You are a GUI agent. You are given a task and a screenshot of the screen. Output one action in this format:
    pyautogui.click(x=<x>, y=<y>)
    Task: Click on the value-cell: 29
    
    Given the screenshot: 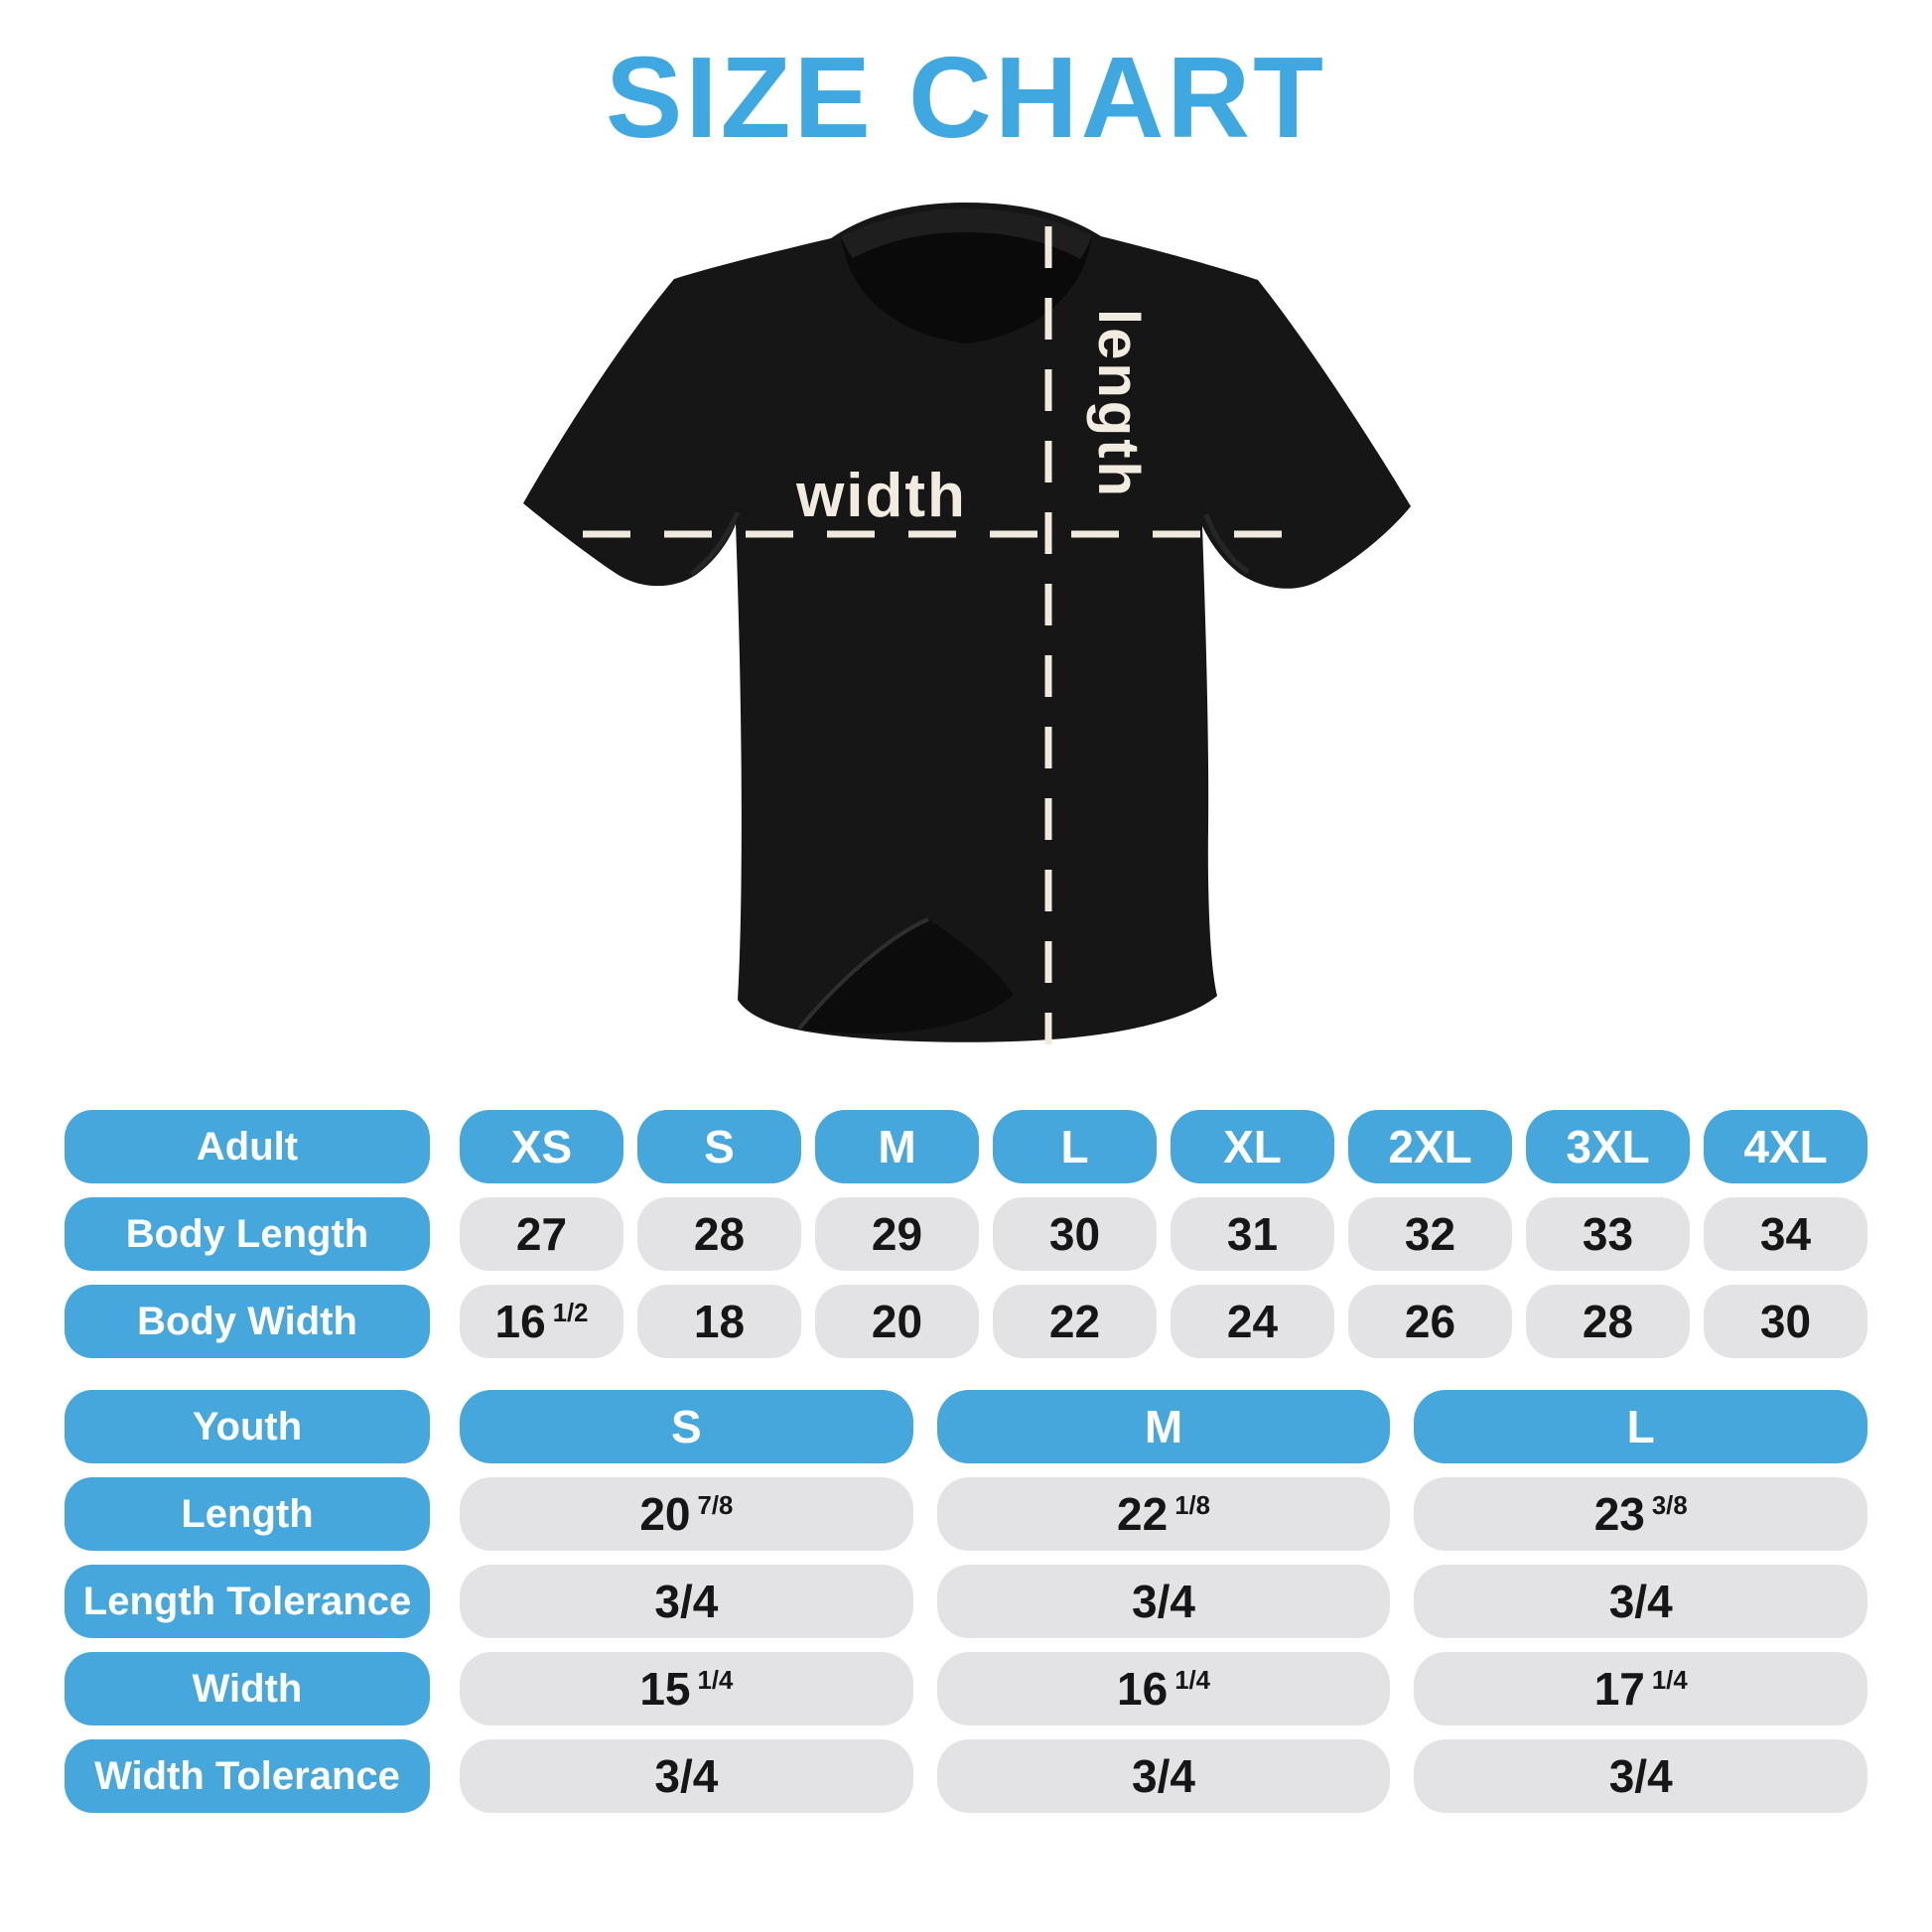 What is the action you would take?
    pyautogui.click(x=897, y=1234)
    